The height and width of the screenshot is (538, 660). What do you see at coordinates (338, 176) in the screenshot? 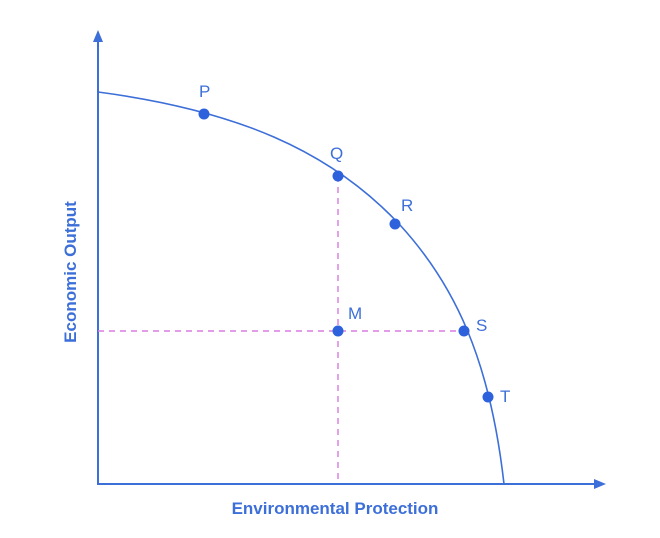
I see `point-q` at bounding box center [338, 176].